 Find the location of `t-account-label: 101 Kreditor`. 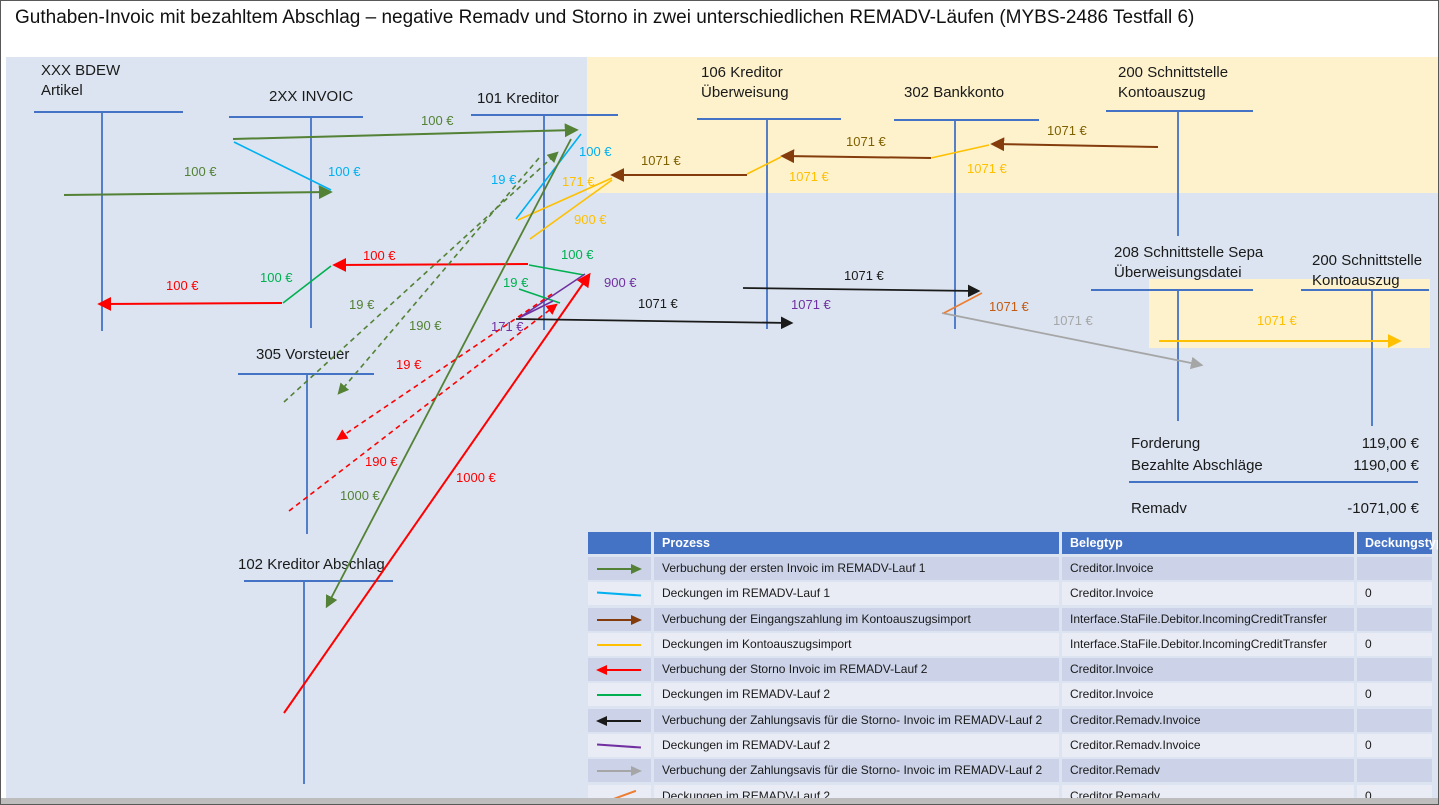

t-account-label: 101 Kreditor is located at coordinates (518, 98).